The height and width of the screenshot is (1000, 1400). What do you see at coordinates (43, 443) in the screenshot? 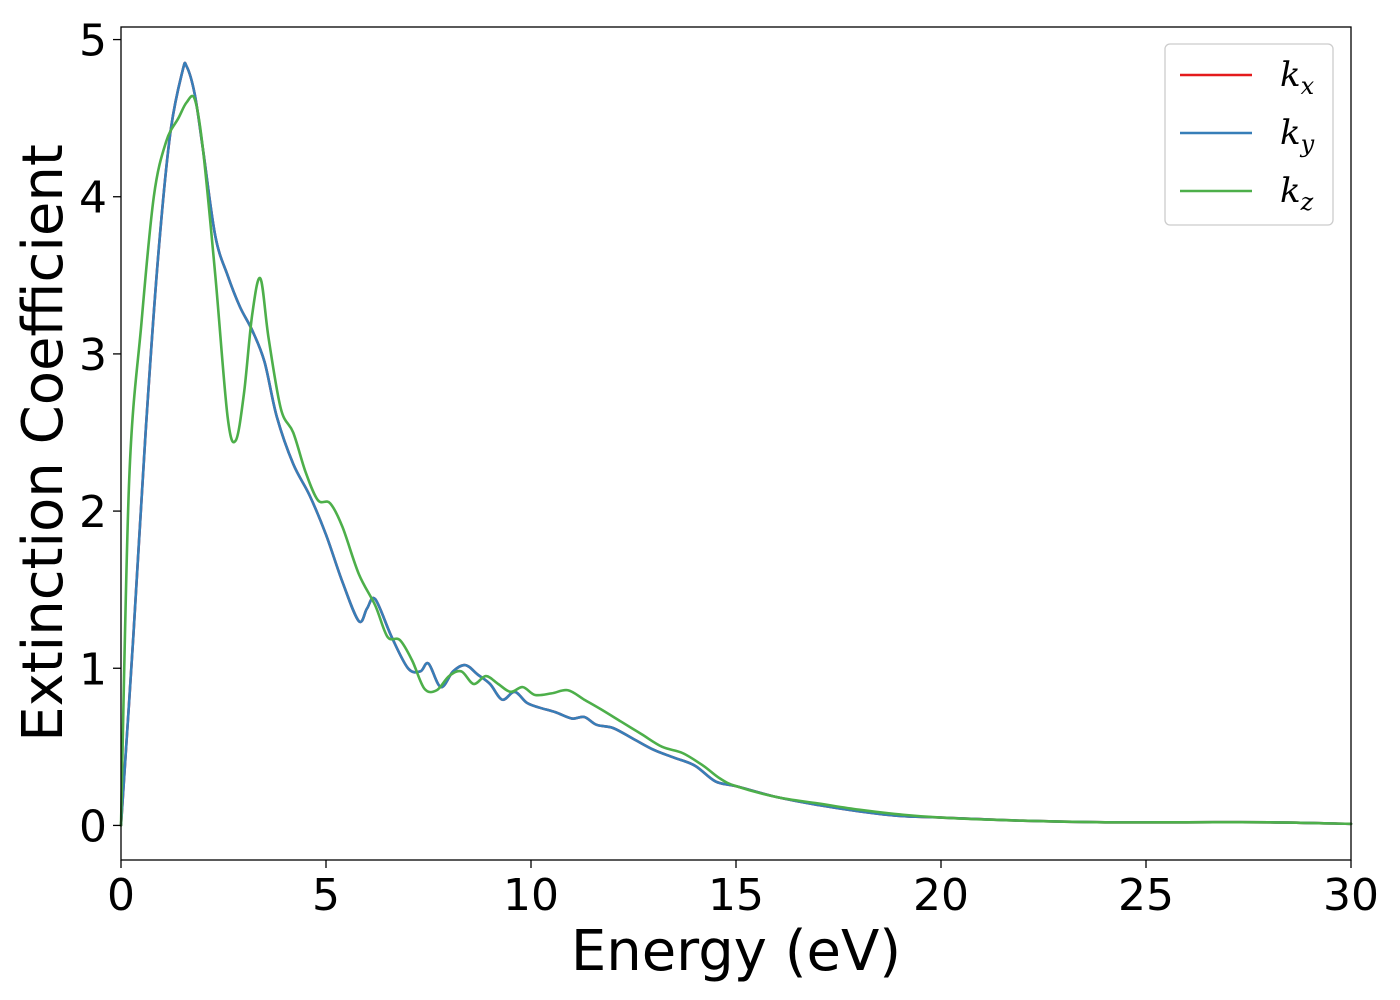
I see `y-axis-label: Extinction Coefficient` at bounding box center [43, 443].